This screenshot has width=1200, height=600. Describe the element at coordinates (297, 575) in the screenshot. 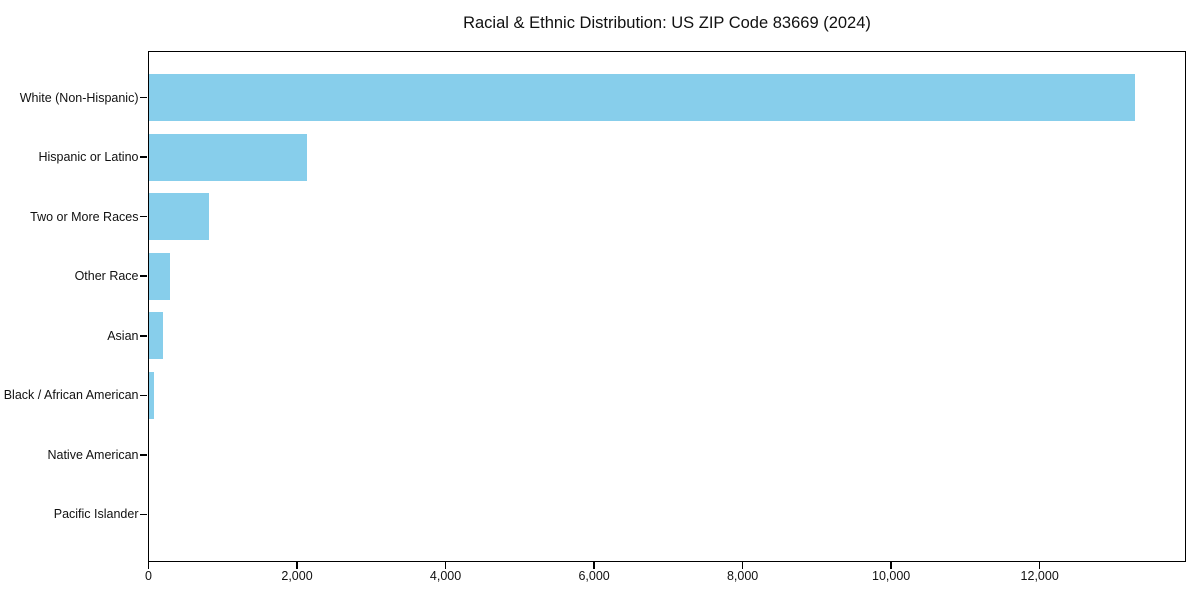

I see `x-axis-label: 2,000` at that location.